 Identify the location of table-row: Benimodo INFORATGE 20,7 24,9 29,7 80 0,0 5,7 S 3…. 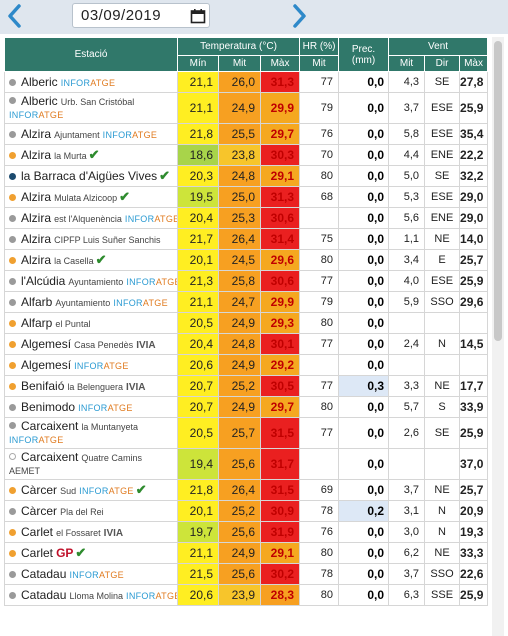
(246, 407).